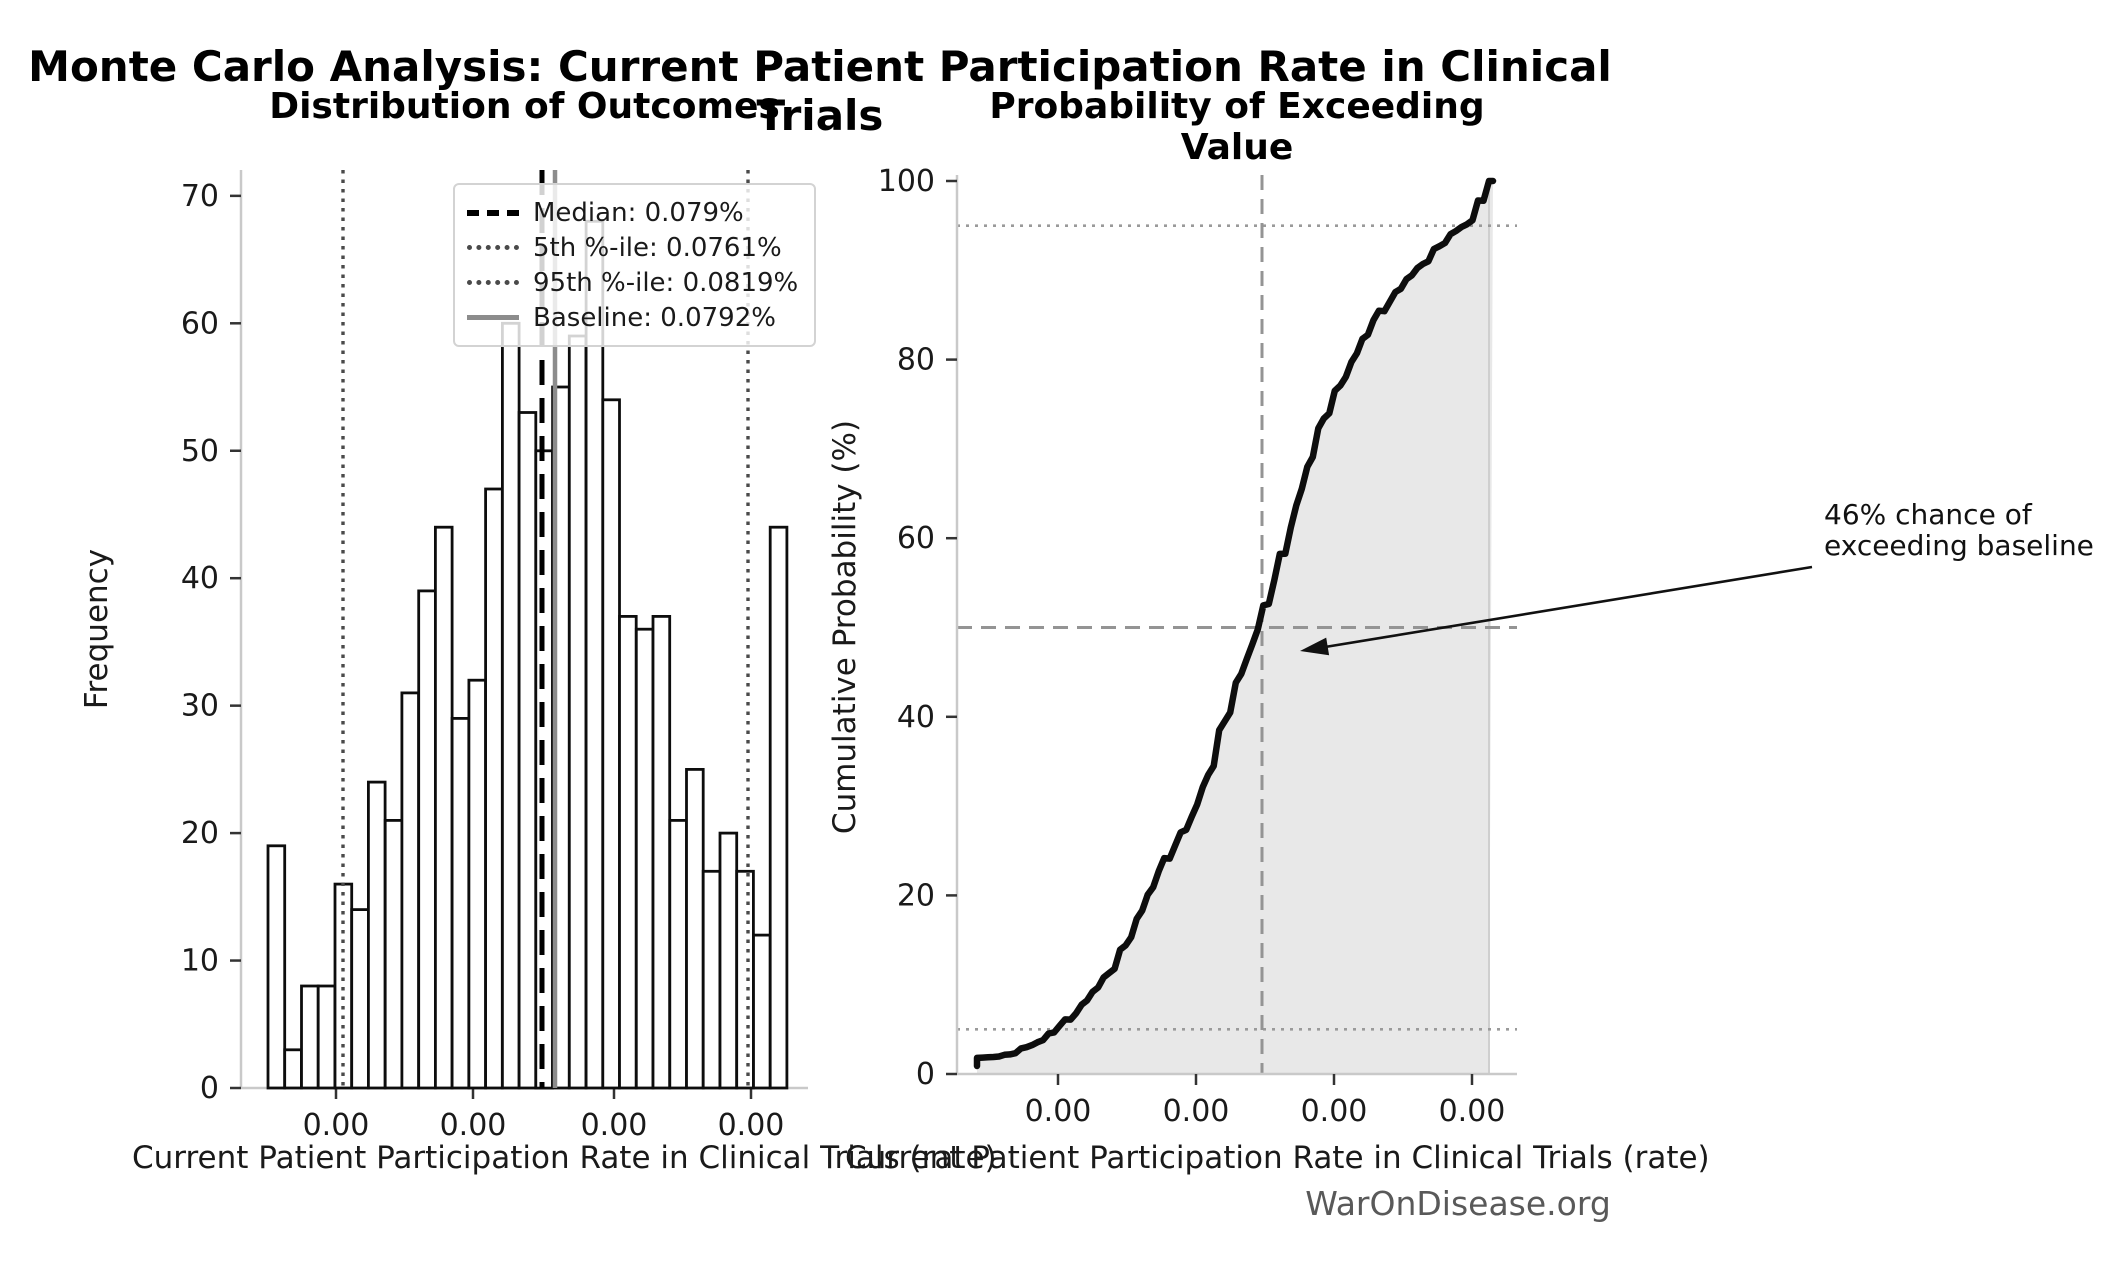 This screenshot has width=2111, height=1280. Describe the element at coordinates (200, 706) in the screenshot. I see `left-y-tick-label: 30` at that location.